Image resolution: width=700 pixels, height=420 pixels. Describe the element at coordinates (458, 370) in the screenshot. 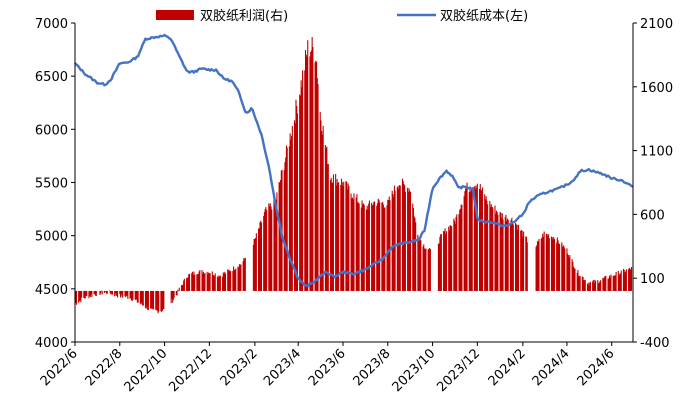

I see `x-tick-label: 2023/12` at that location.